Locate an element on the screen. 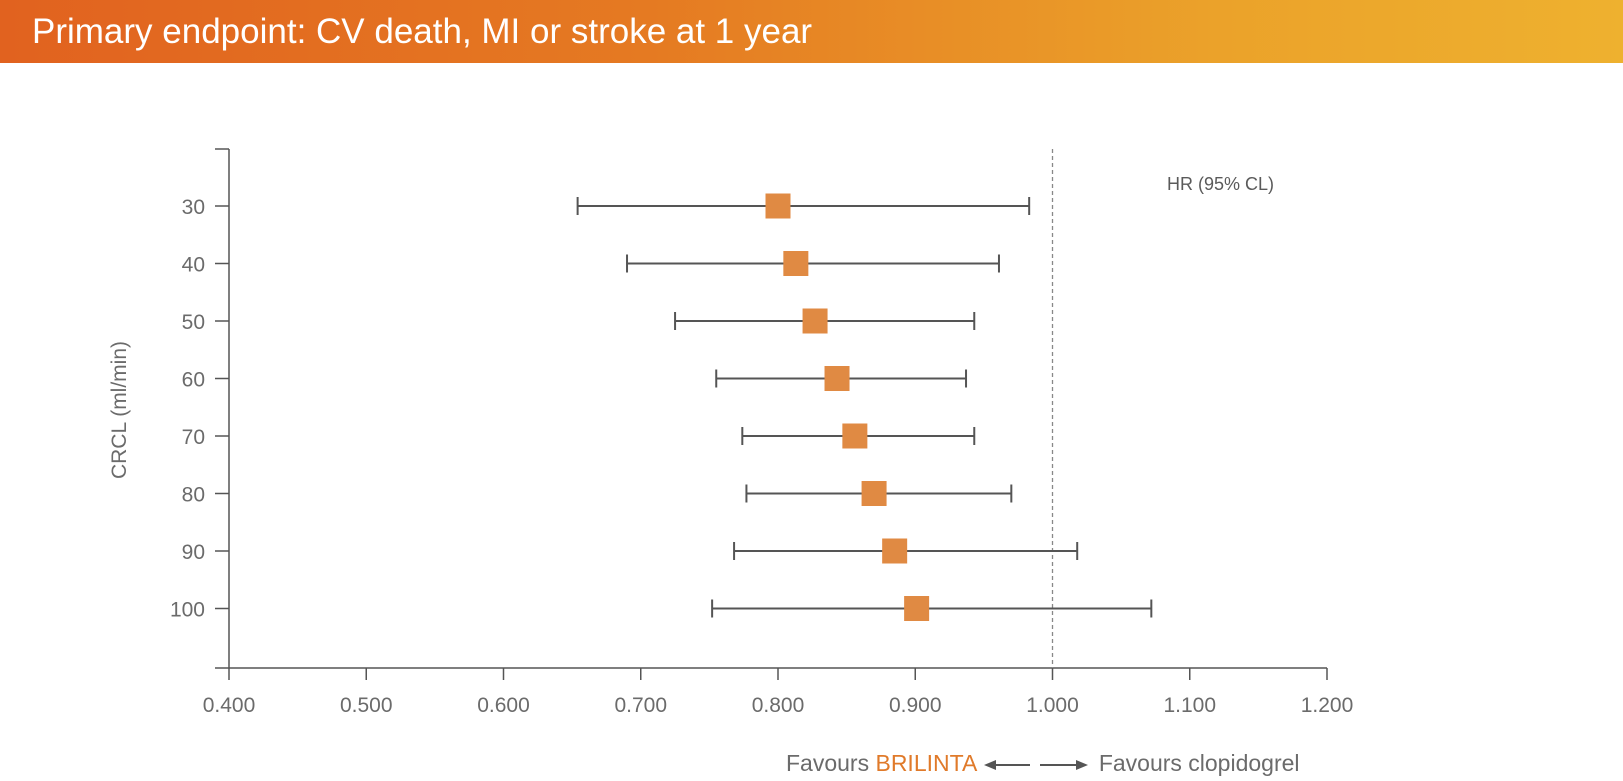  favours-left-prefix: Favours is located at coordinates (828, 763).